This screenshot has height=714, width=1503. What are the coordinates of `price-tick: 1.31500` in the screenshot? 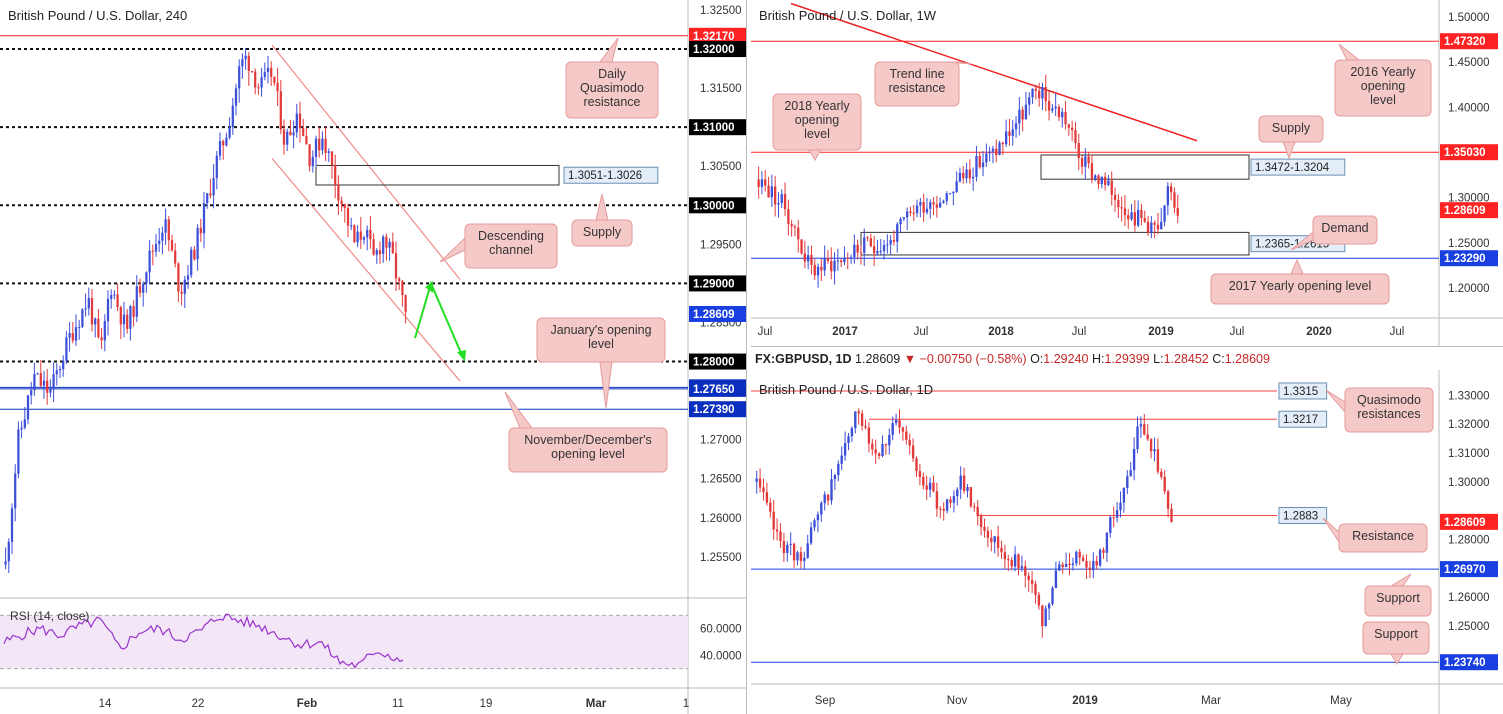 It's located at (721, 89).